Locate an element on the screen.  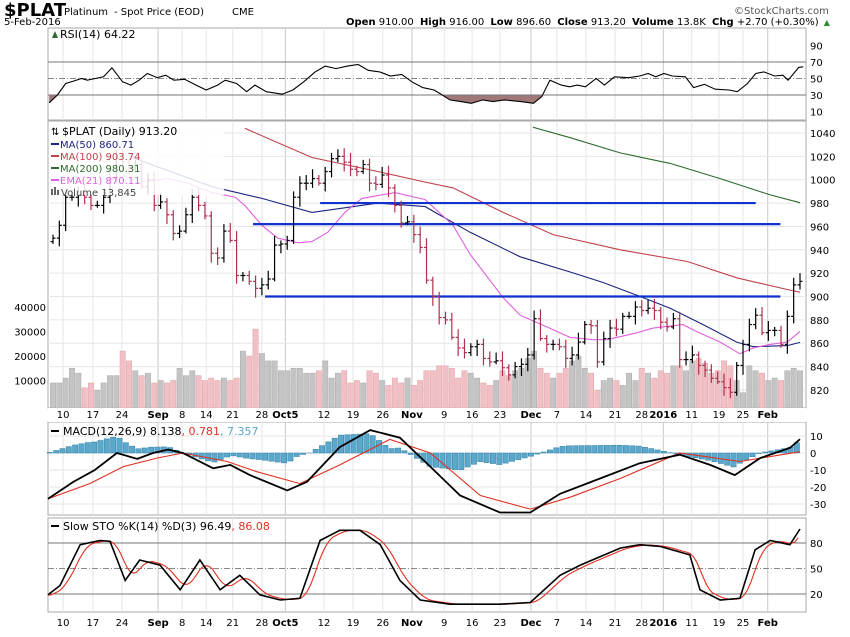
date-axis-label: 9 is located at coordinates (444, 623).